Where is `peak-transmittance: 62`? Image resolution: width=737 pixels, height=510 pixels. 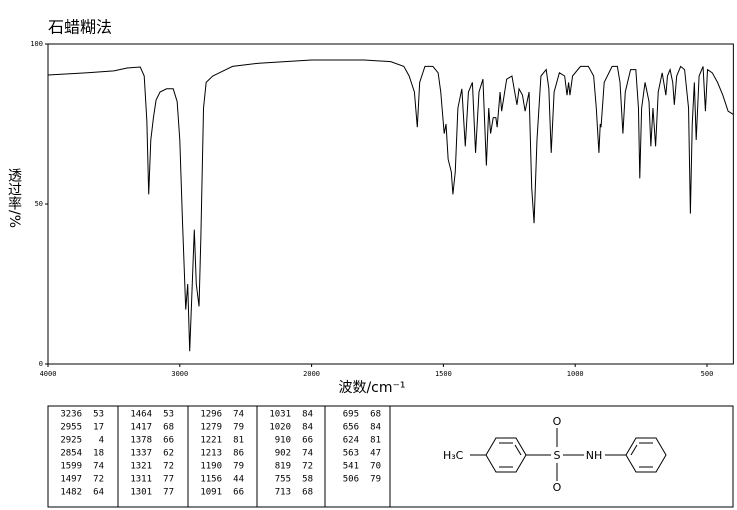
peak-transmittance: 62 is located at coordinates (168, 454).